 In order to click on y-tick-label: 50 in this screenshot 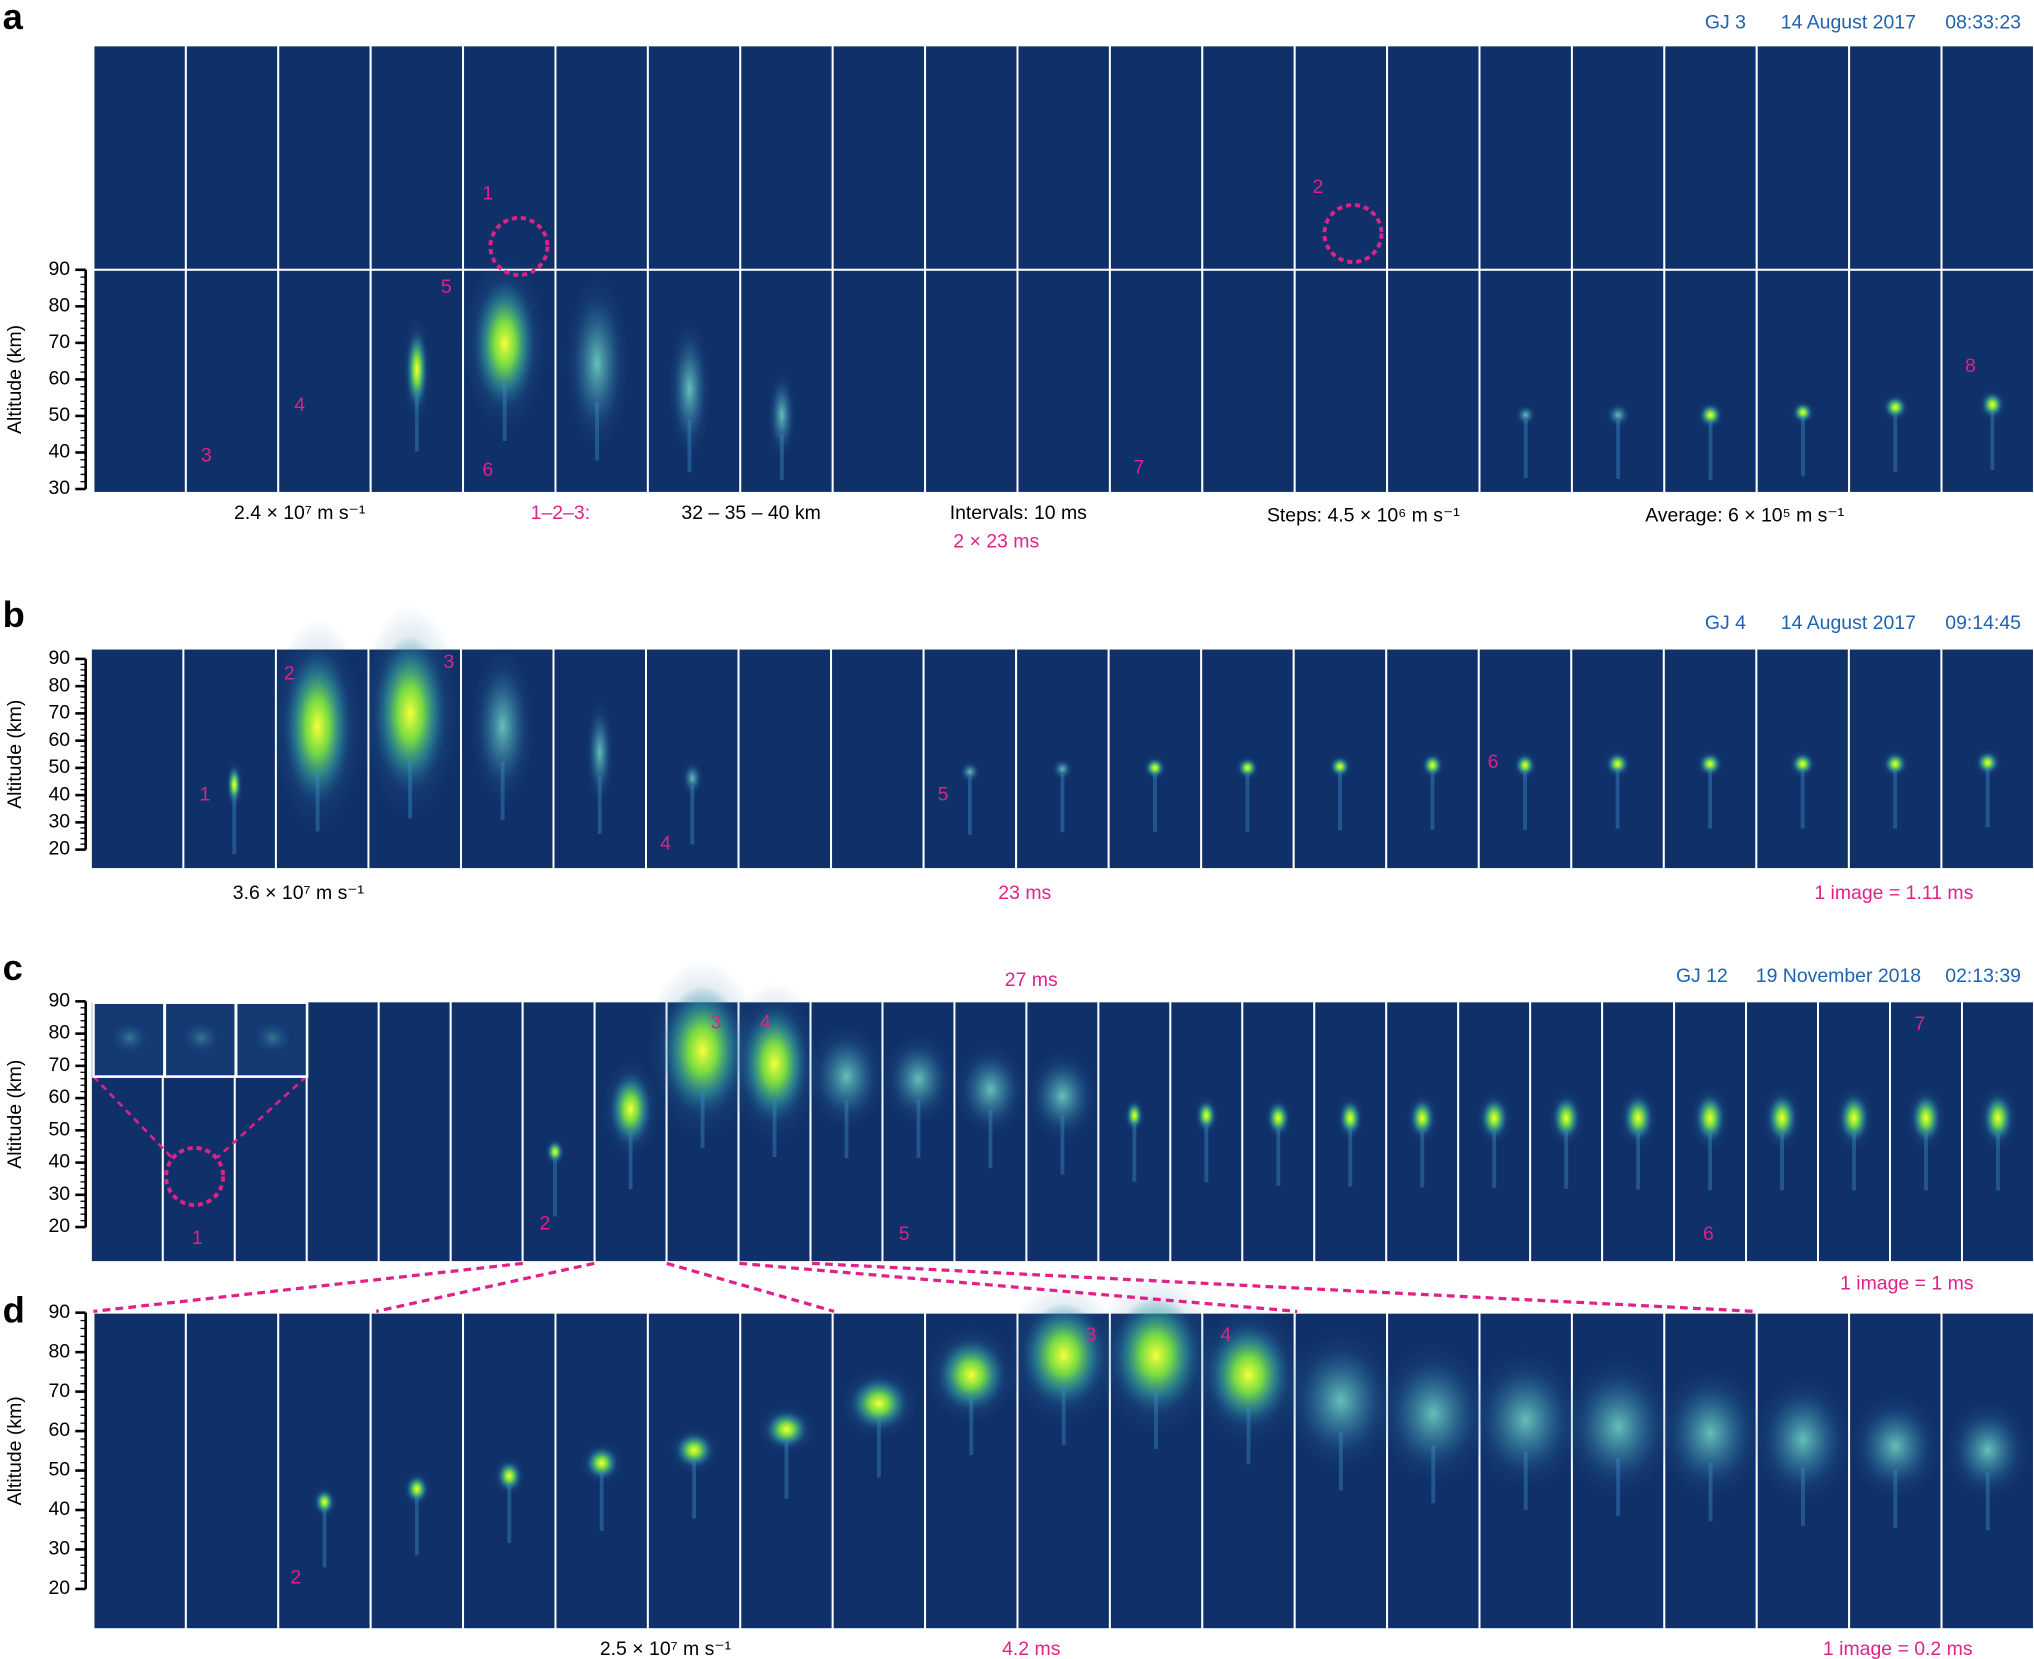, I will do `click(59, 415)`.